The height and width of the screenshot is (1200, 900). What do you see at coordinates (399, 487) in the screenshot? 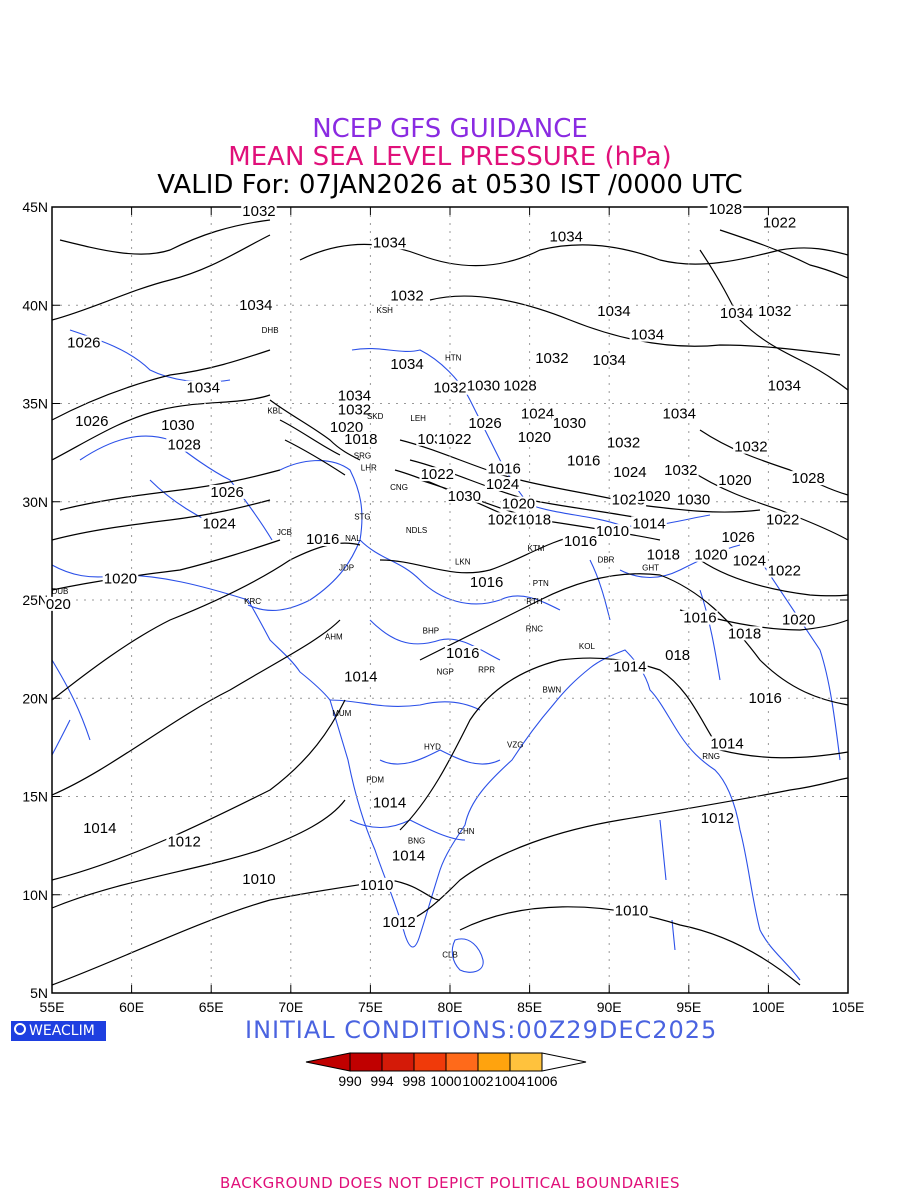
I see `station-label: CNG` at bounding box center [399, 487].